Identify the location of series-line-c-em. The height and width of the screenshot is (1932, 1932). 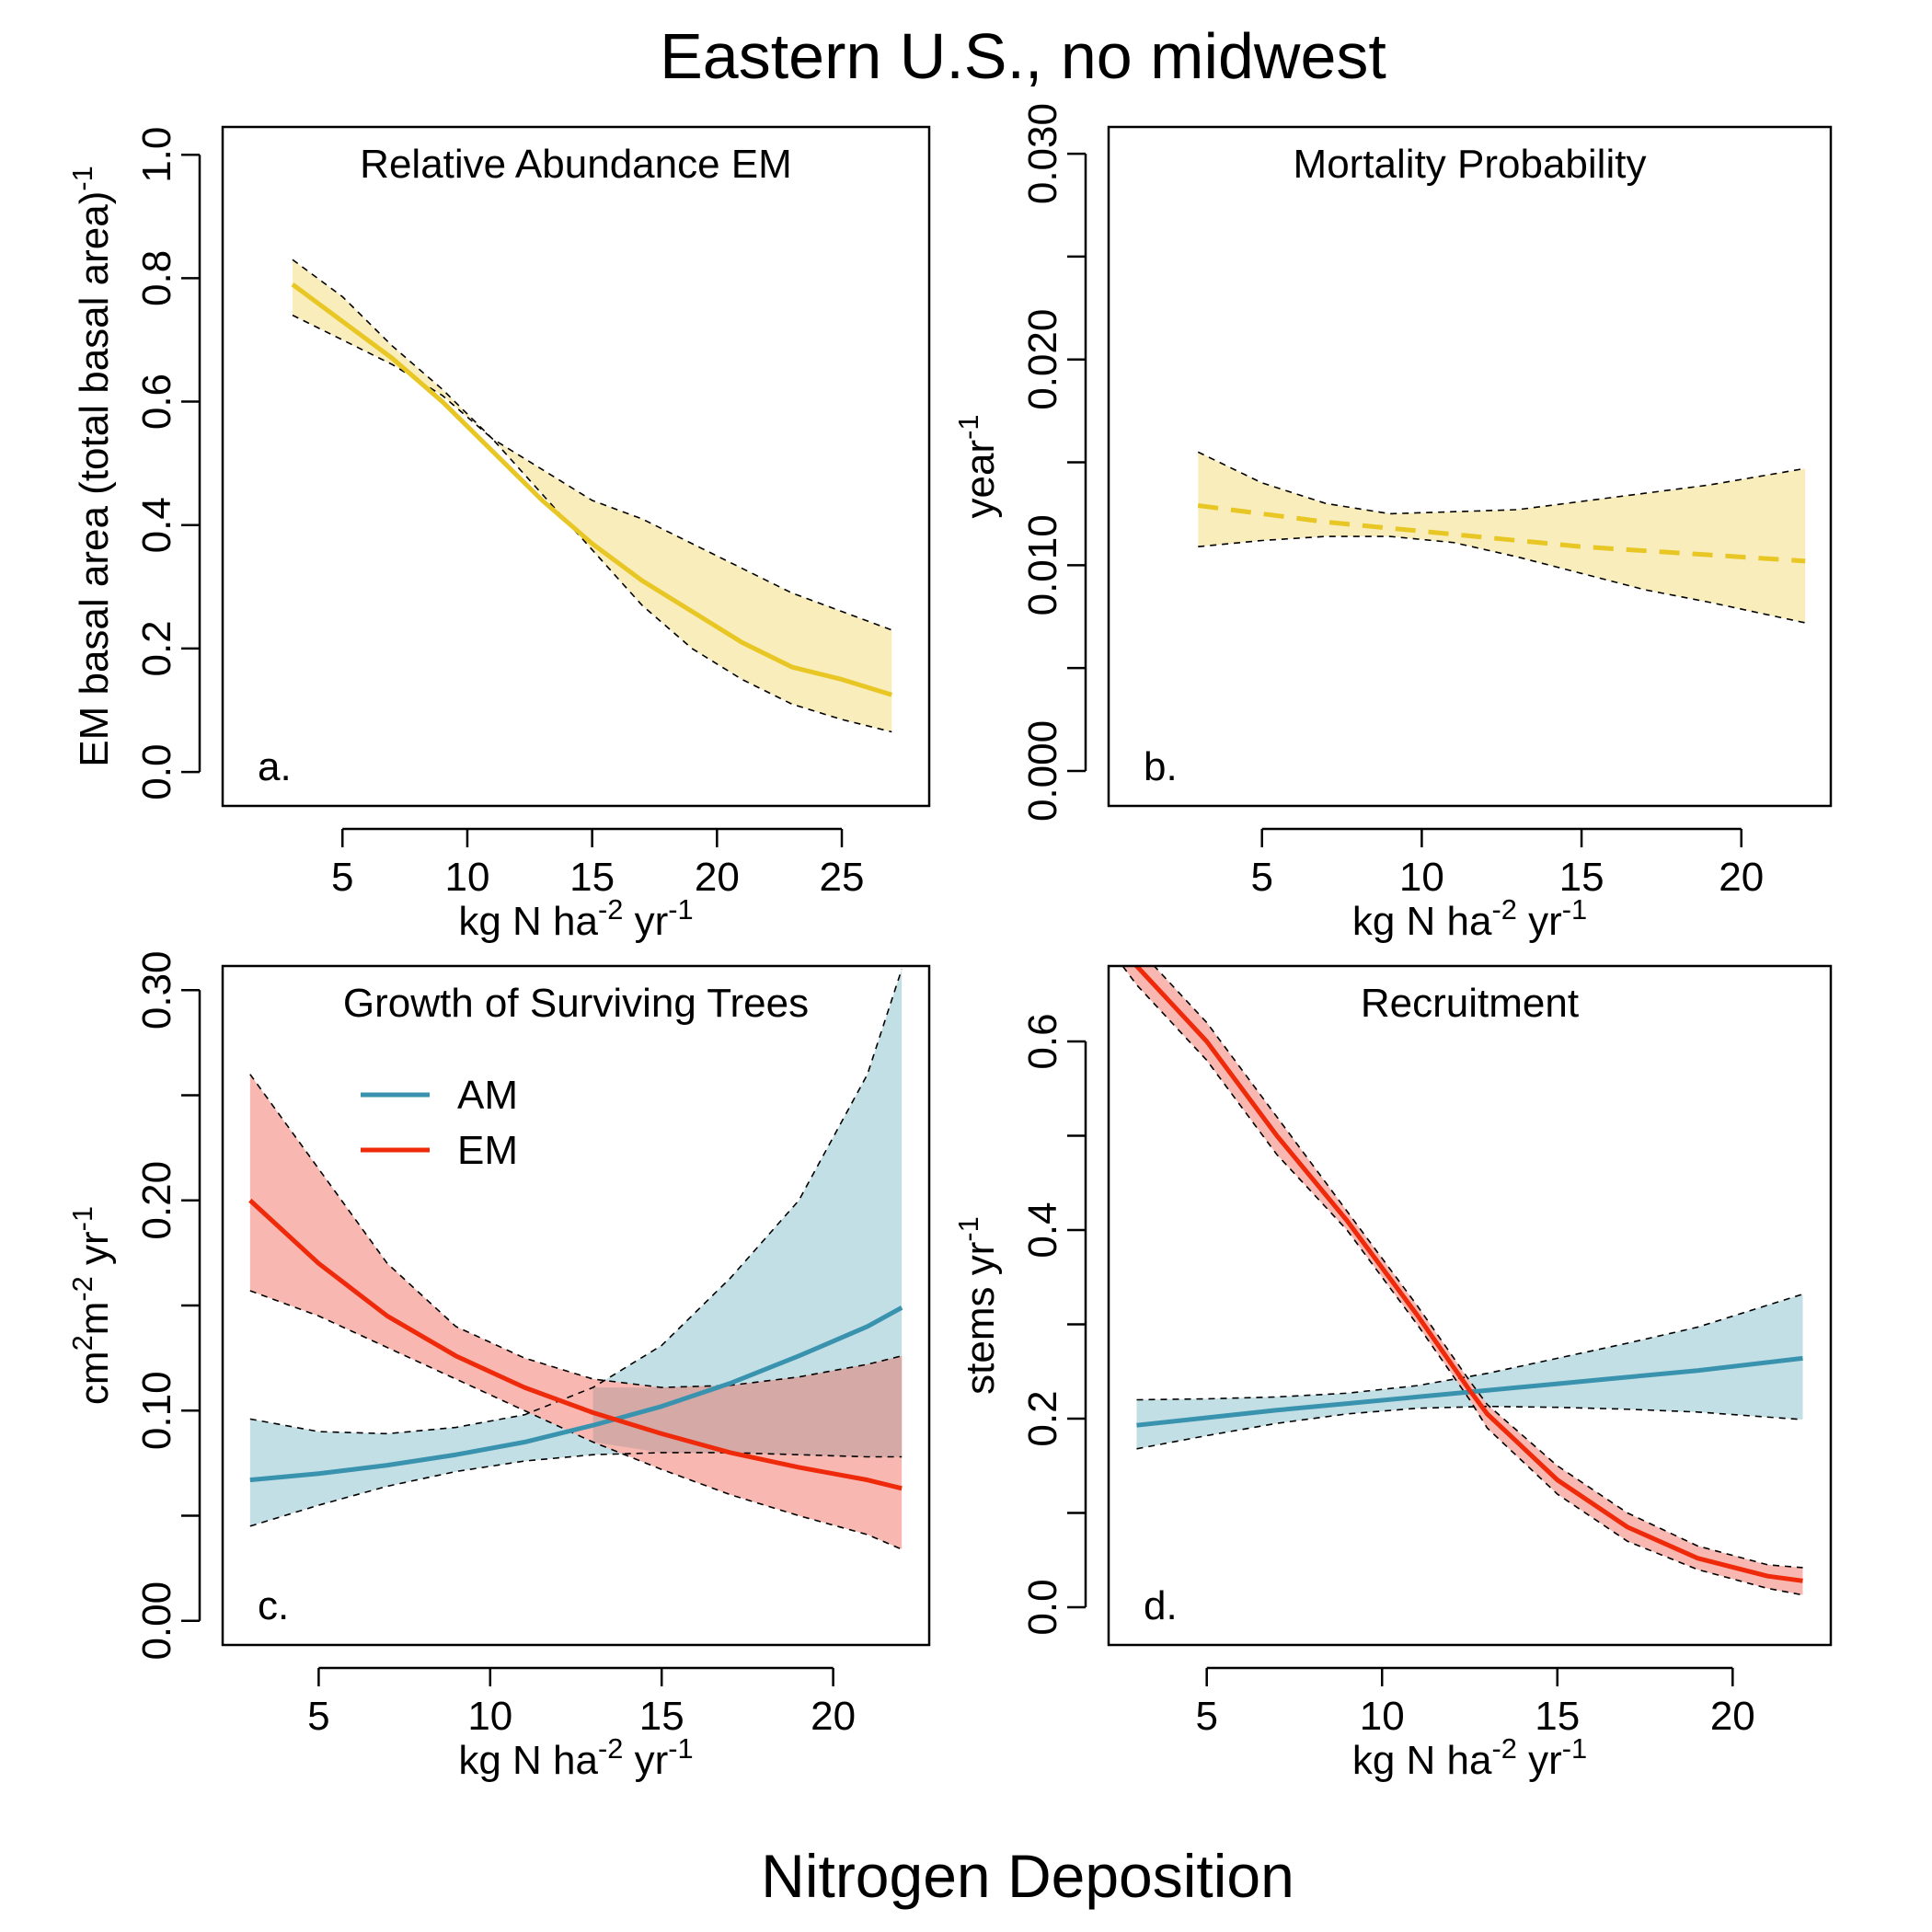
(575, 1344).